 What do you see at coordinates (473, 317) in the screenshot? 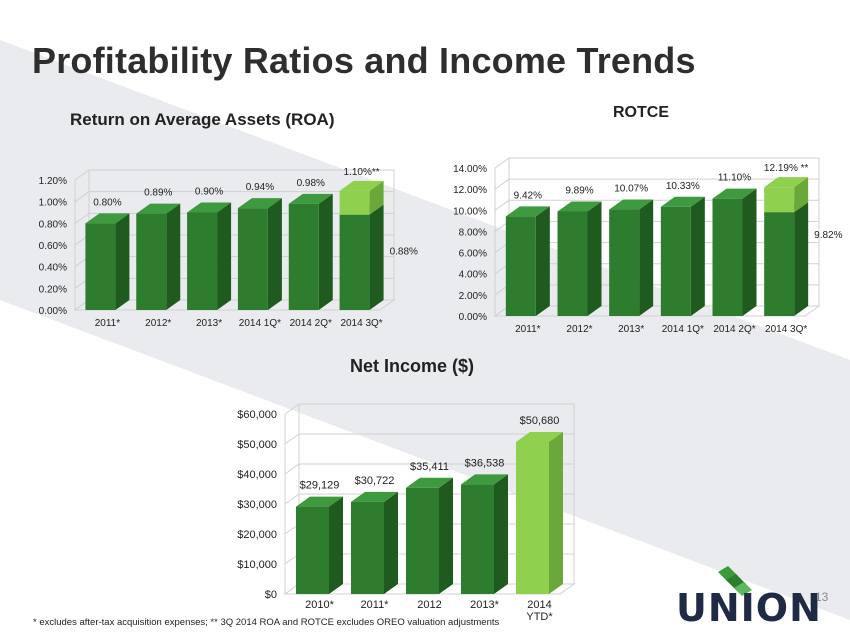
I see `rotce-ytick-label: 0.00%` at bounding box center [473, 317].